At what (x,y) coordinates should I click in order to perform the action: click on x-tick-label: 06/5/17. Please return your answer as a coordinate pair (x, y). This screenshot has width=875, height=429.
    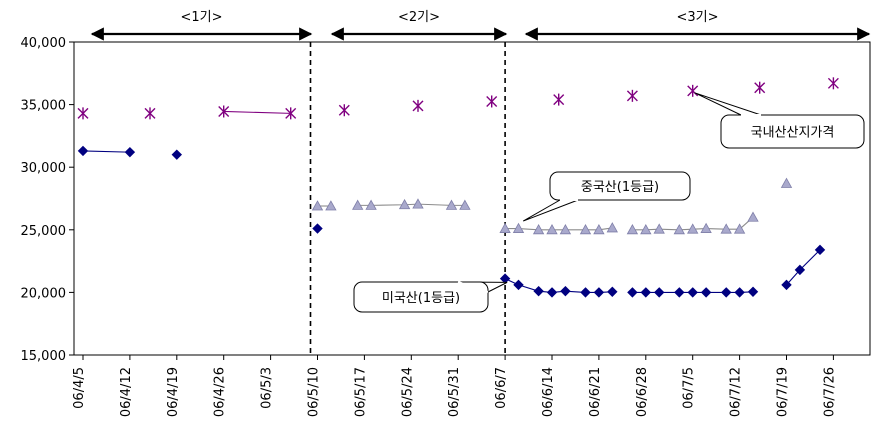
    Looking at the image, I should click on (360, 392).